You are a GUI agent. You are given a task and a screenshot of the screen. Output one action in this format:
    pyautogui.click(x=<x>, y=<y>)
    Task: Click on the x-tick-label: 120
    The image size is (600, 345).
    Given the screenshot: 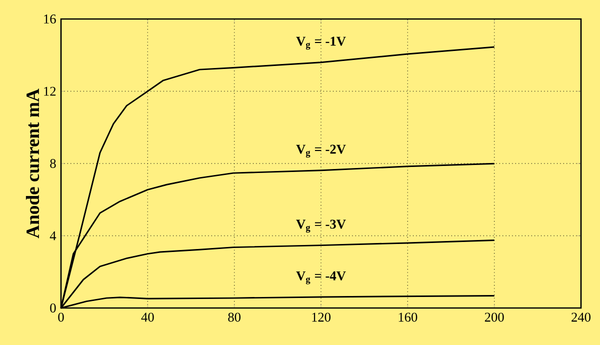 What is the action you would take?
    pyautogui.click(x=321, y=317)
    